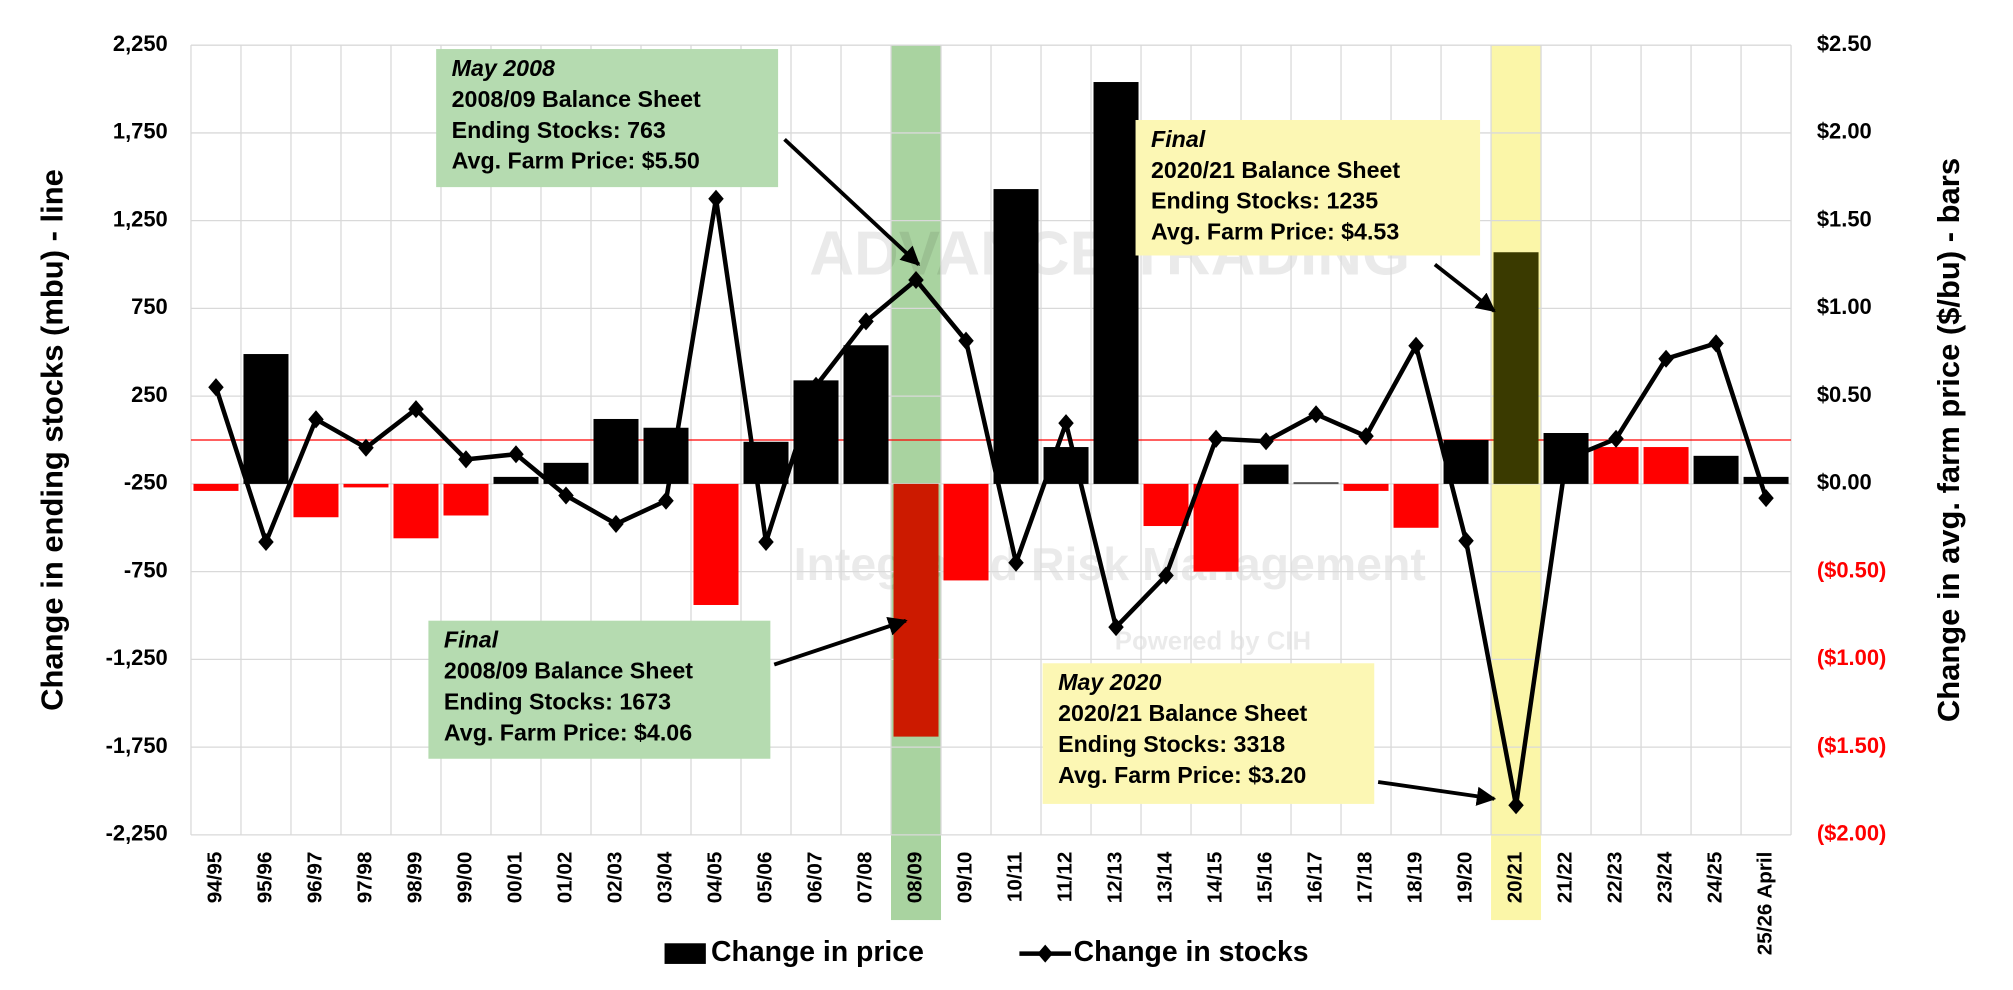 Image resolution: width=2013 pixels, height=990 pixels. What do you see at coordinates (817, 952) in the screenshot?
I see `legend-label: Change in price` at bounding box center [817, 952].